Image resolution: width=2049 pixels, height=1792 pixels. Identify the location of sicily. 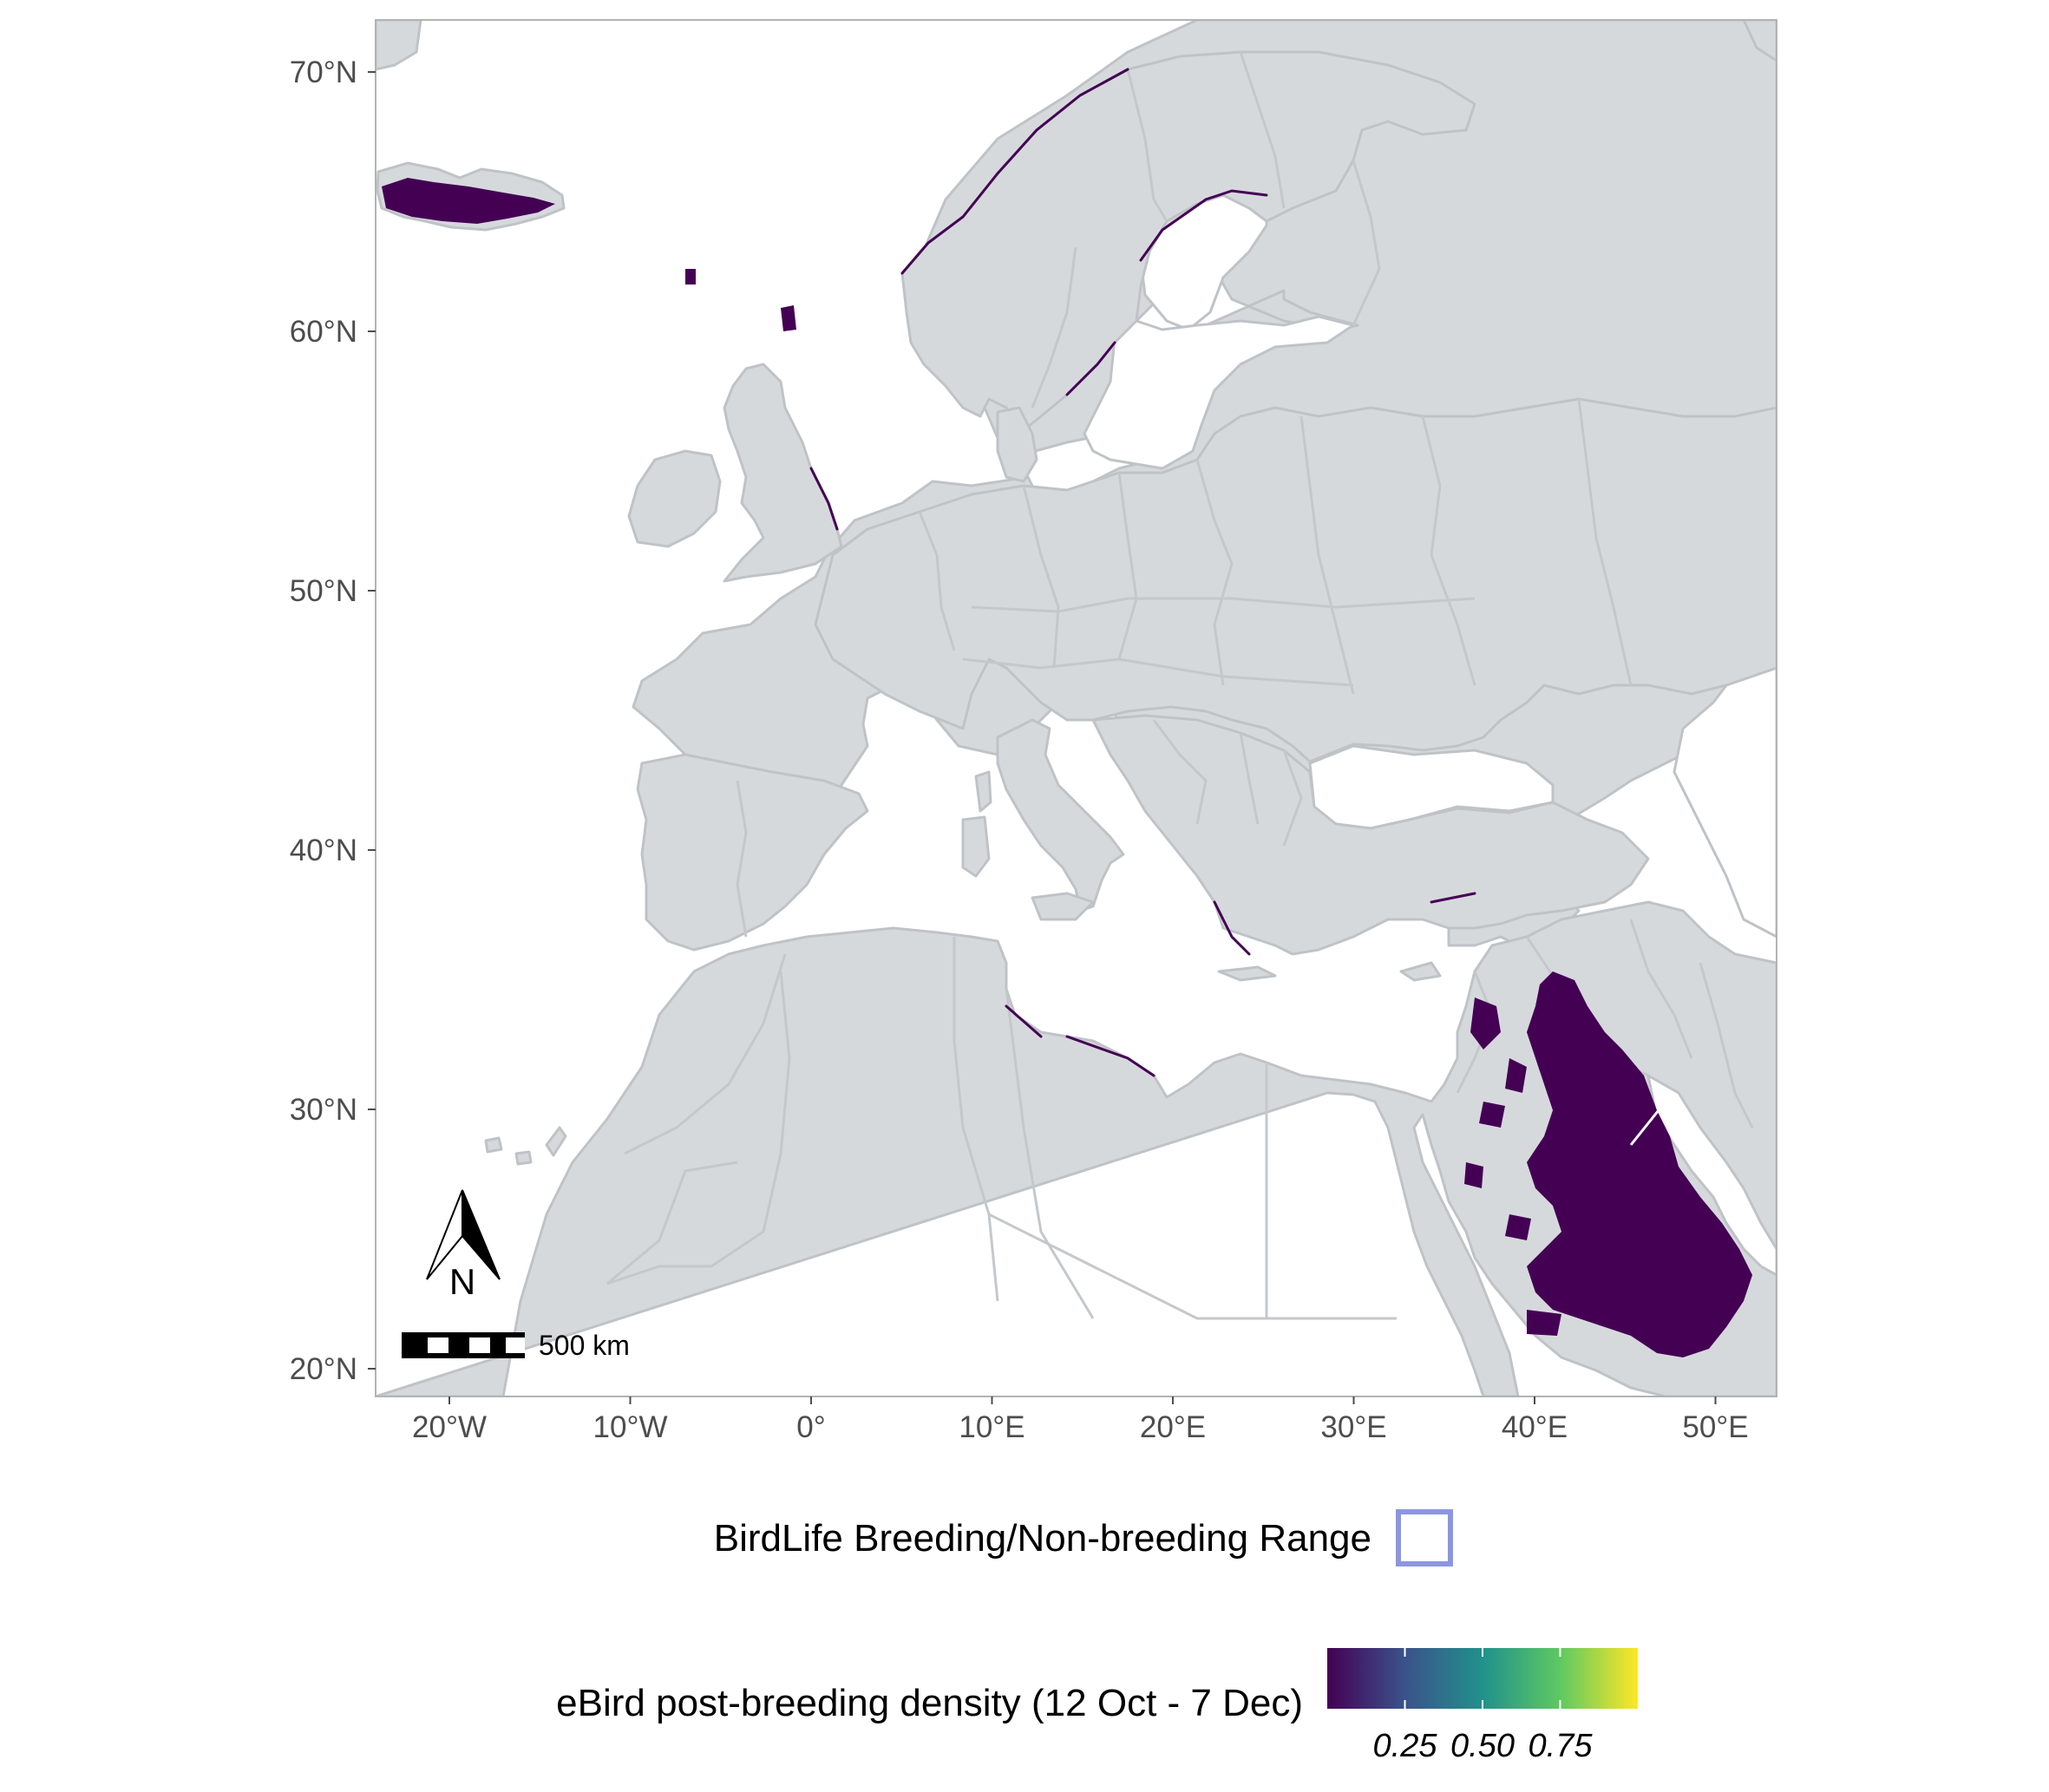
(1063, 906).